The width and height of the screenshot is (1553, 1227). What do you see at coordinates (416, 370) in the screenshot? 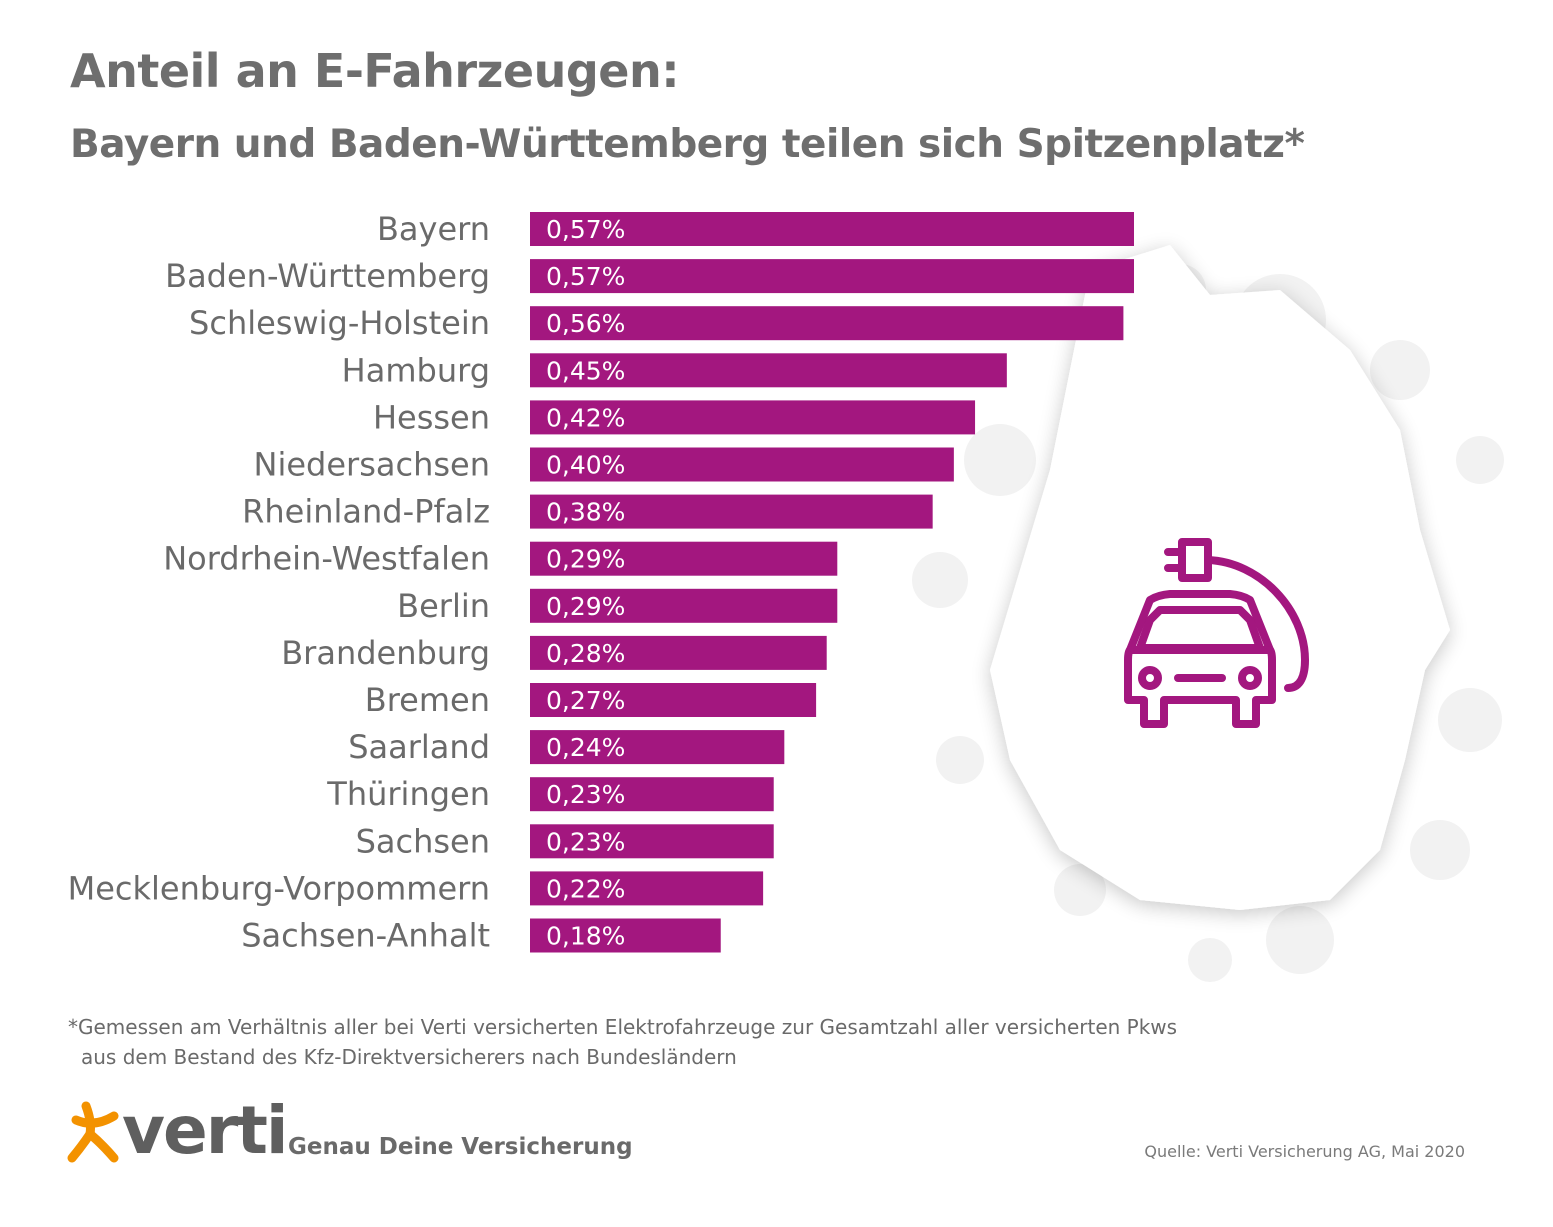
I see `category-label: Hamburg` at bounding box center [416, 370].